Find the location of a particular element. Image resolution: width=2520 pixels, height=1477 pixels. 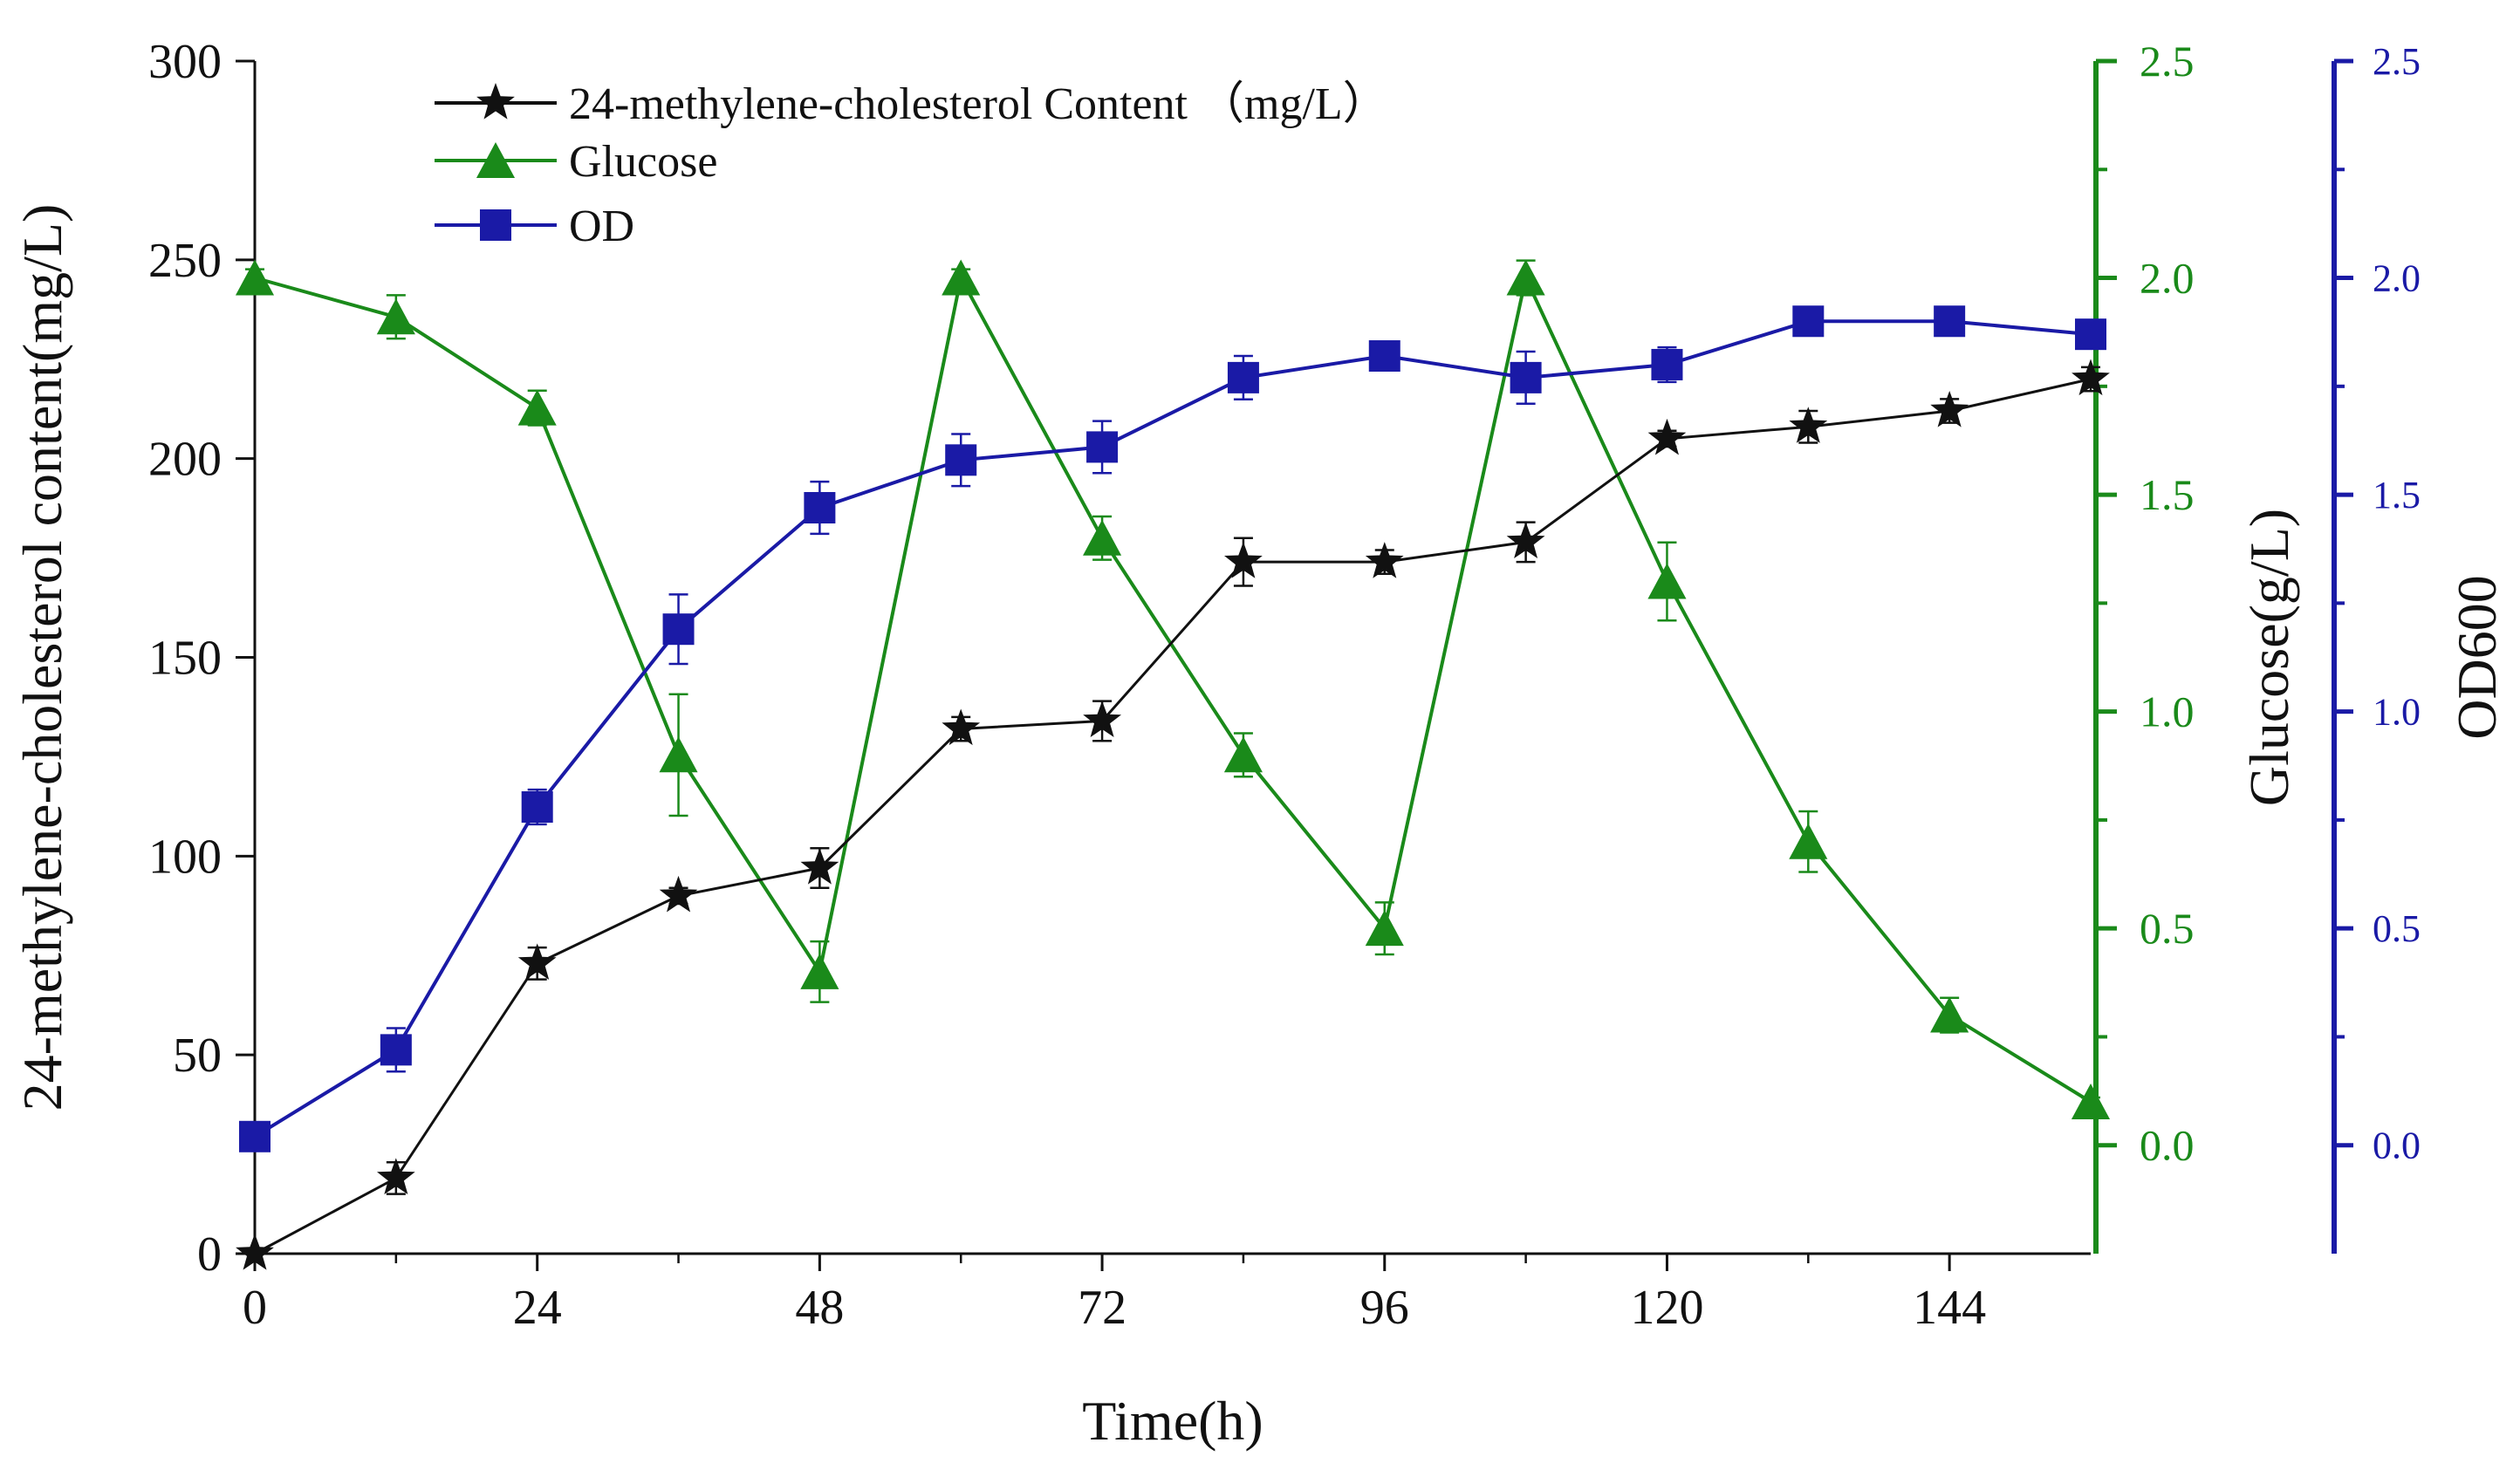

glucose-y-axis-title: Glucose(g/L) is located at coordinates (2269, 657).